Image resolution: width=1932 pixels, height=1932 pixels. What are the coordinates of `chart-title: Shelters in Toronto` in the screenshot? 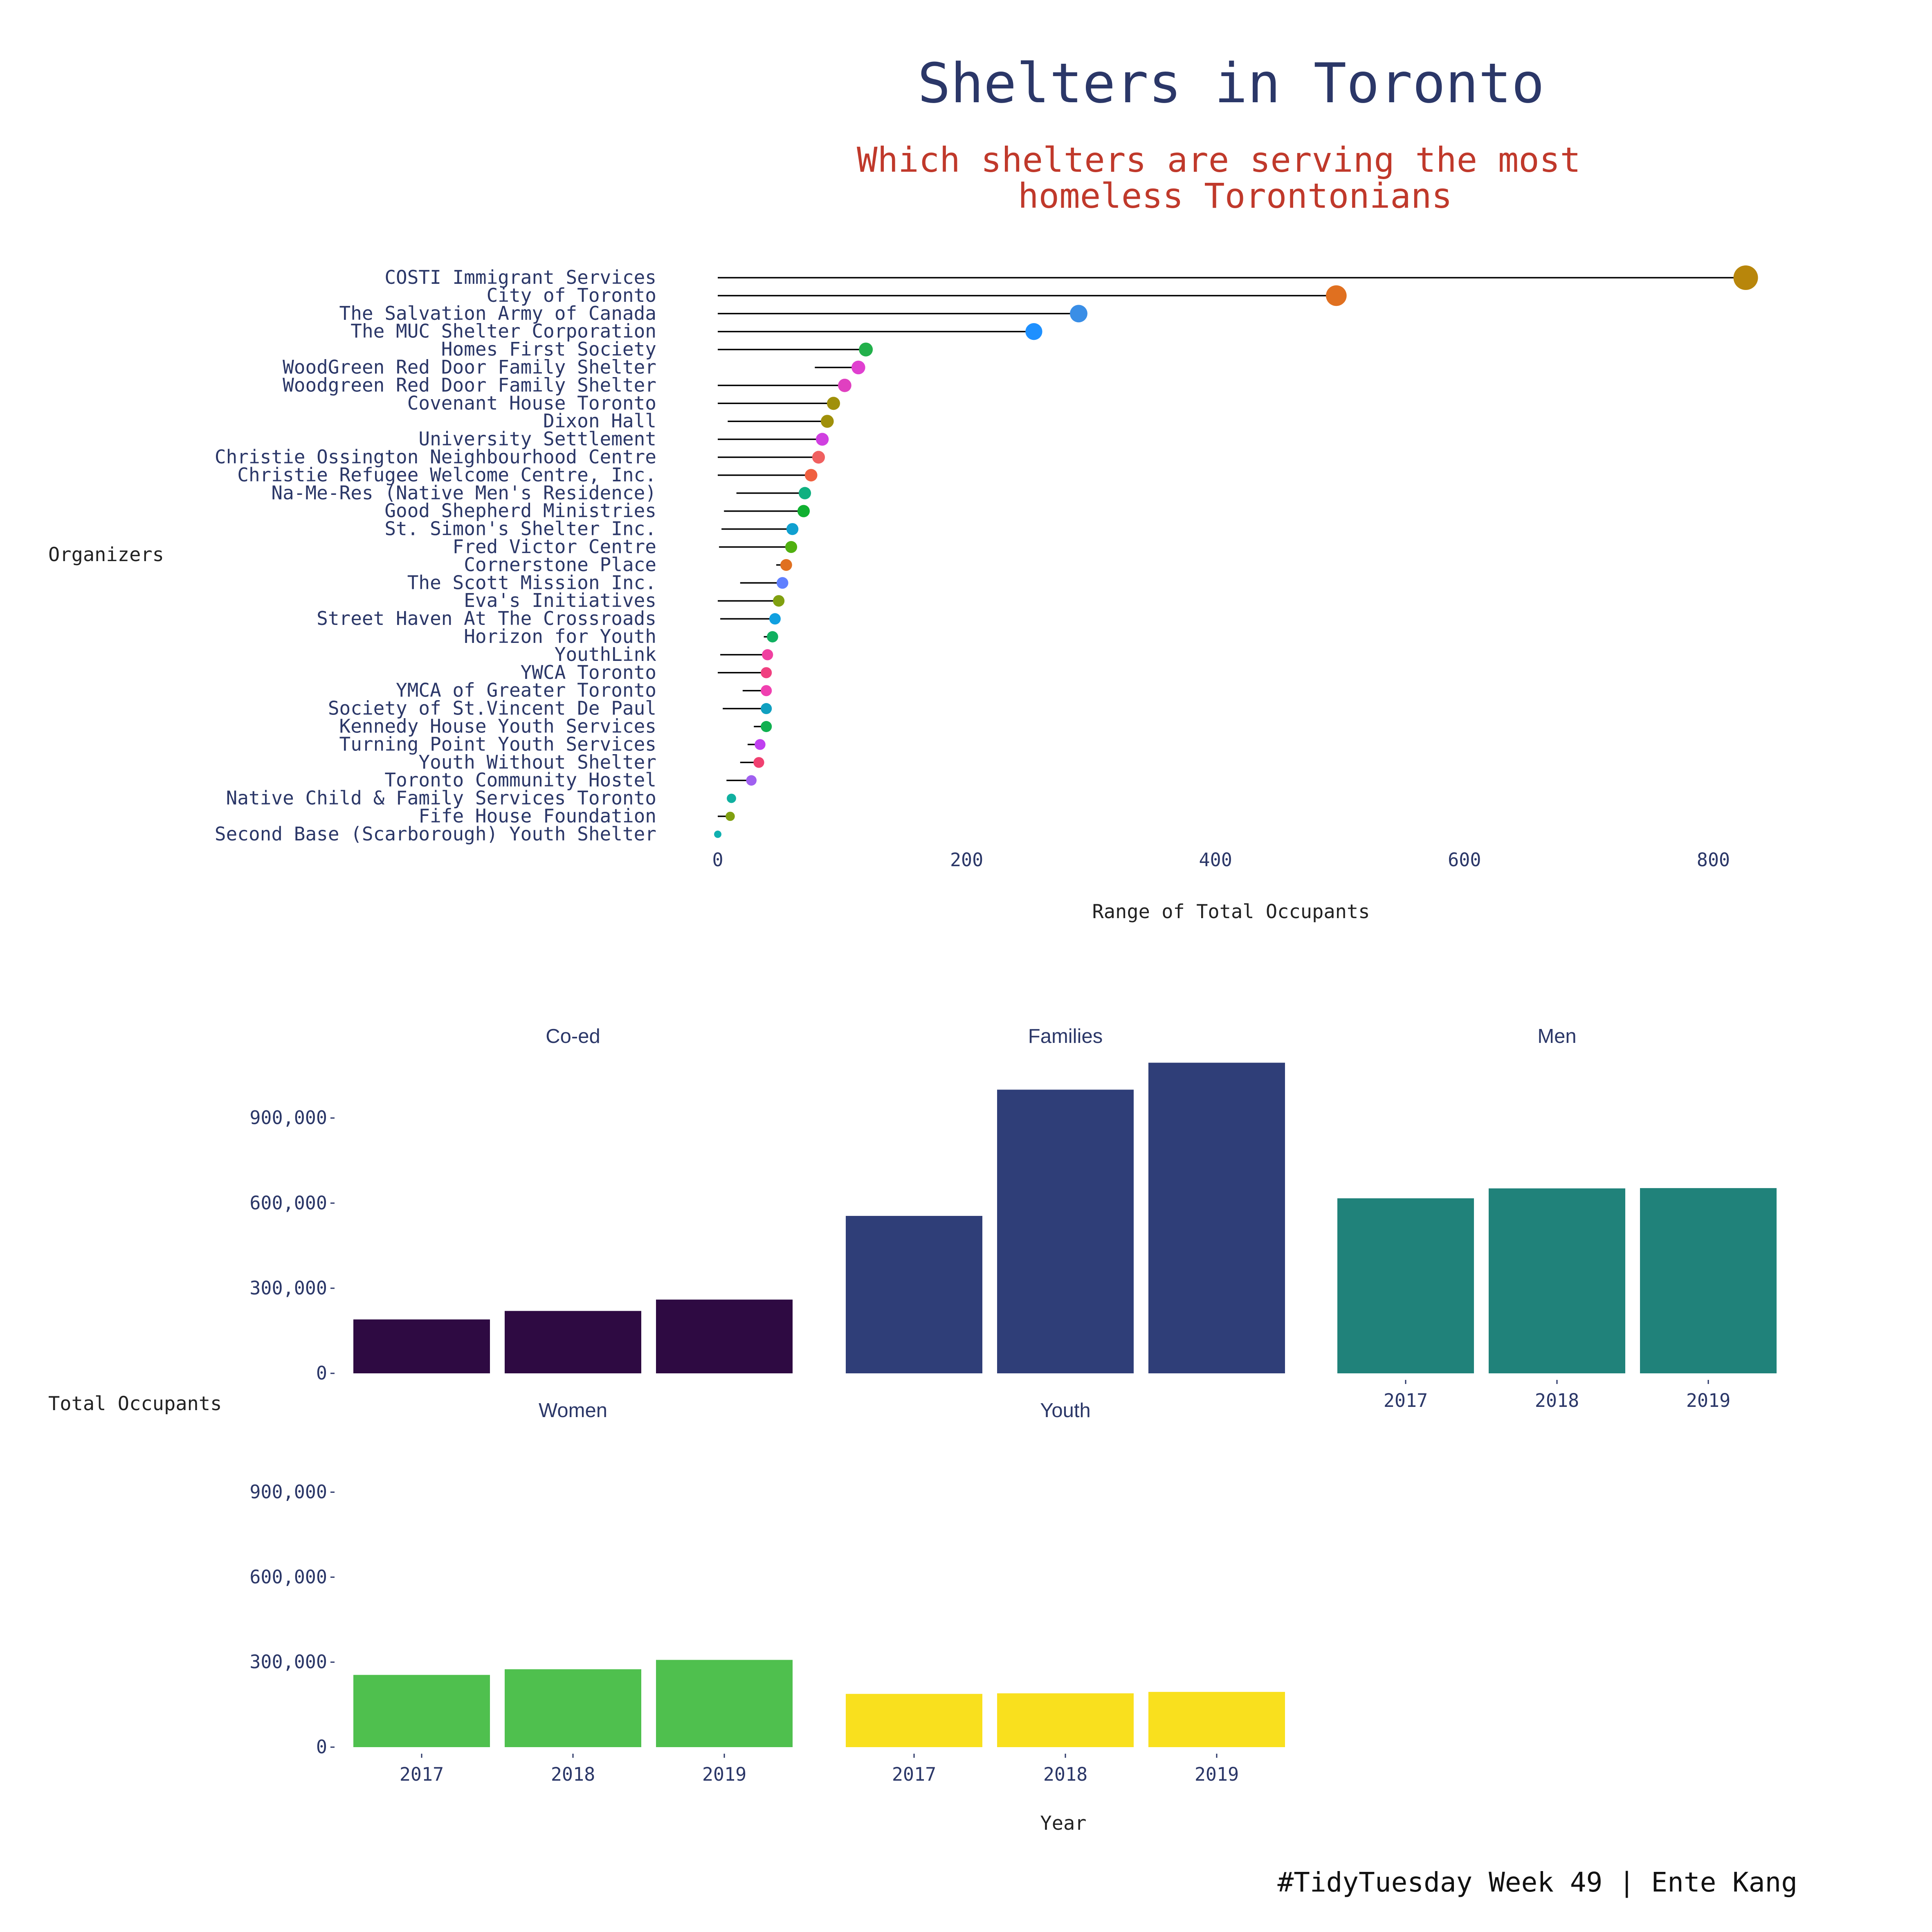 It's located at (1231, 84).